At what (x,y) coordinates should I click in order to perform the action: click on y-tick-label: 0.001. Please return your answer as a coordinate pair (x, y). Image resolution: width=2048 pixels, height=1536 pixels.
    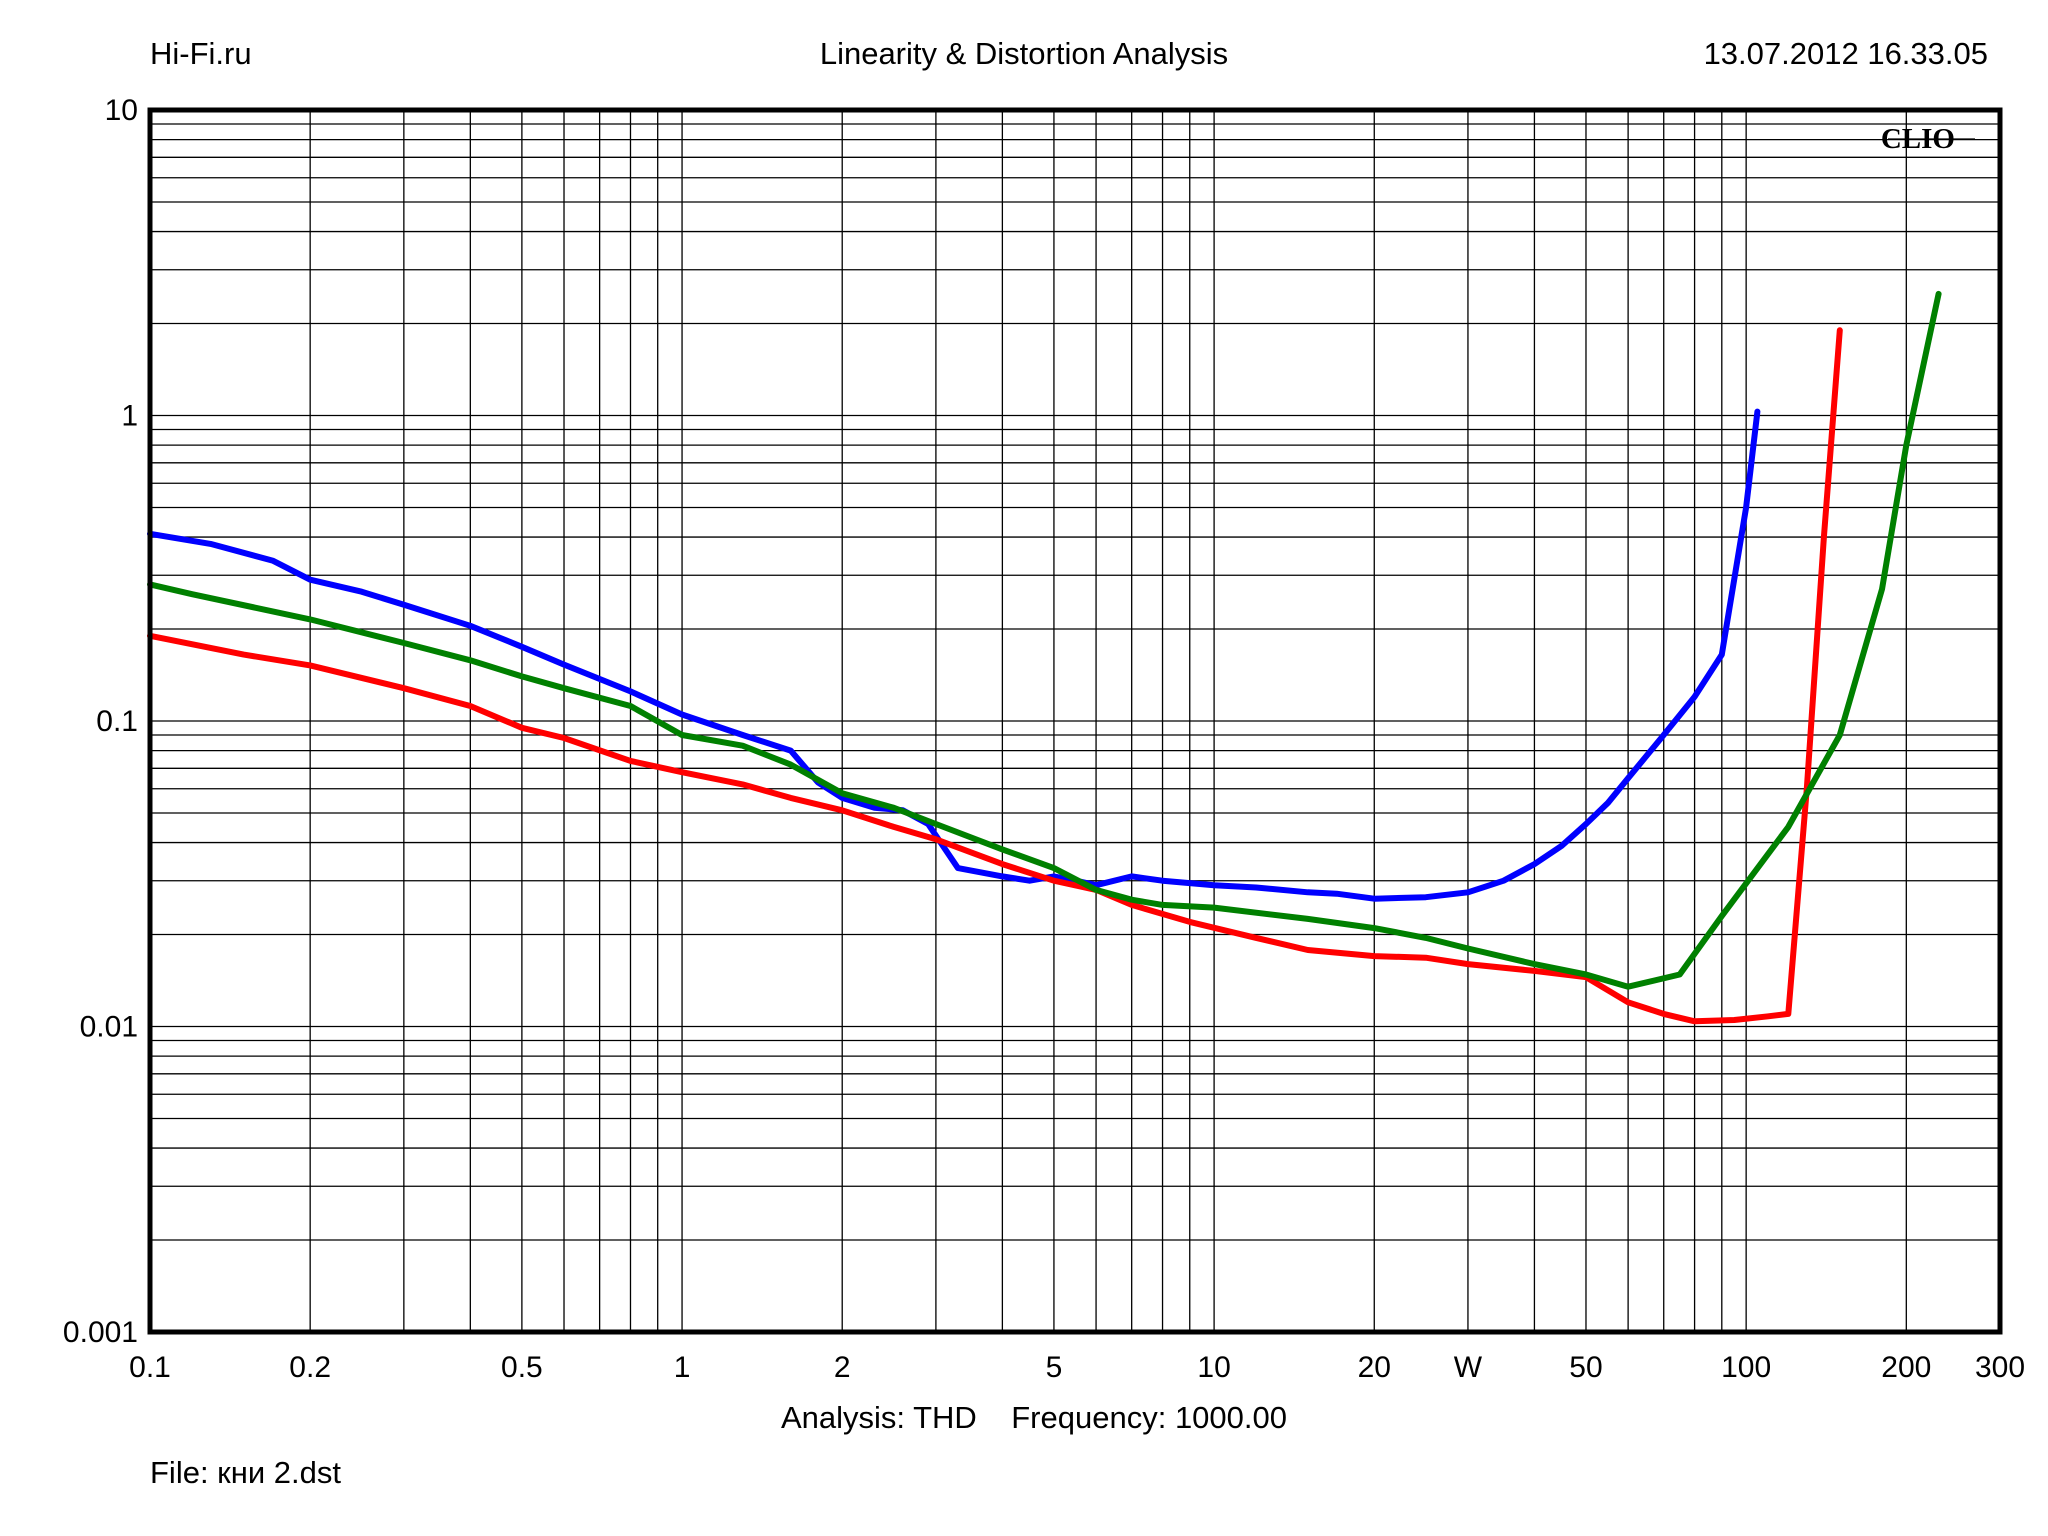
    Looking at the image, I should click on (100, 1332).